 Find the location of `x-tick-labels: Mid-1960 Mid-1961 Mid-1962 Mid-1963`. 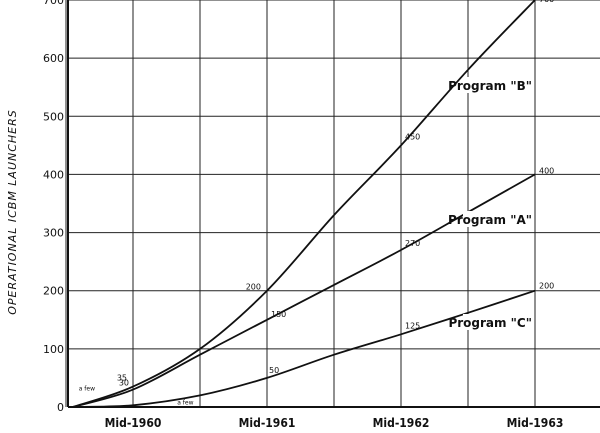

x-tick-labels: Mid-1960 Mid-1961 Mid-1962 Mid-1963 is located at coordinates (334, 423).